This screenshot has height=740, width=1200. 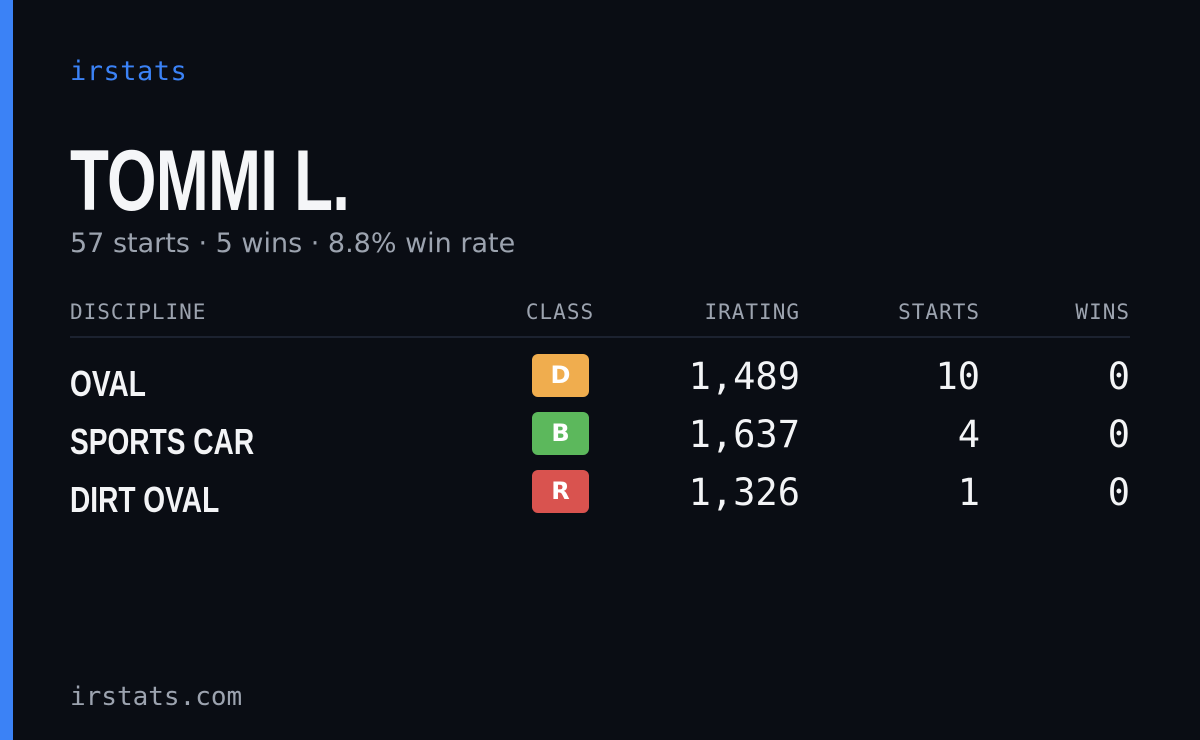 I want to click on header-discipline: DISCIPLINE, so click(x=138, y=312).